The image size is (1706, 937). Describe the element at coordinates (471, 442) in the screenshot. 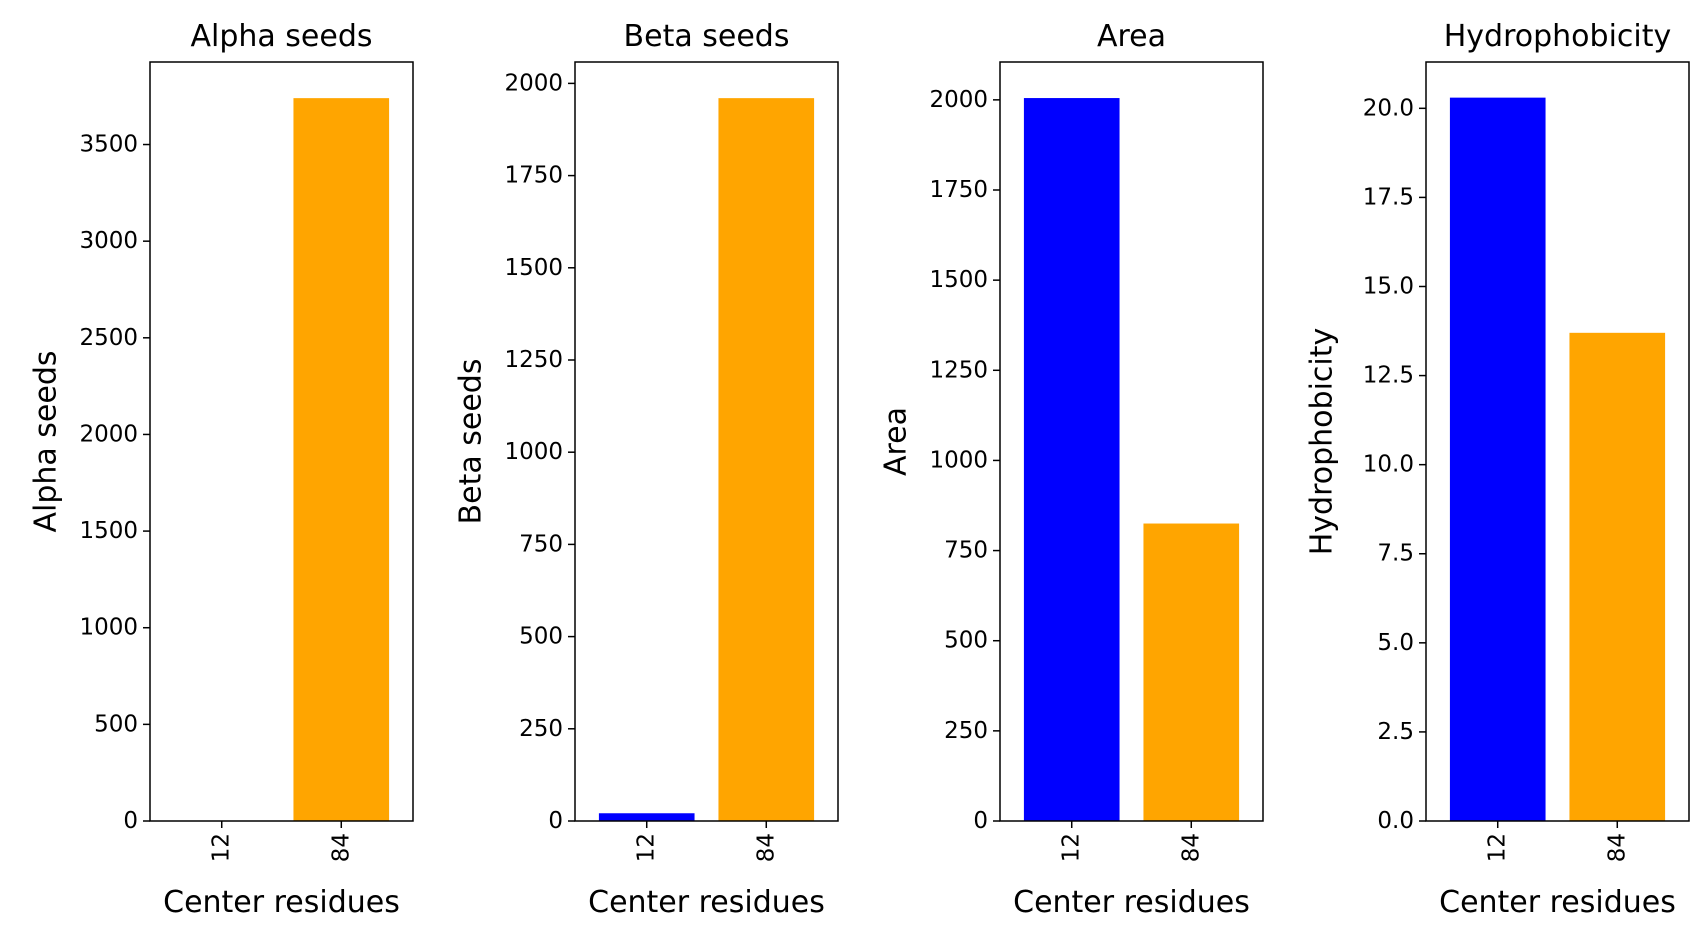

I see `y-axis-label: Beta seeds` at that location.